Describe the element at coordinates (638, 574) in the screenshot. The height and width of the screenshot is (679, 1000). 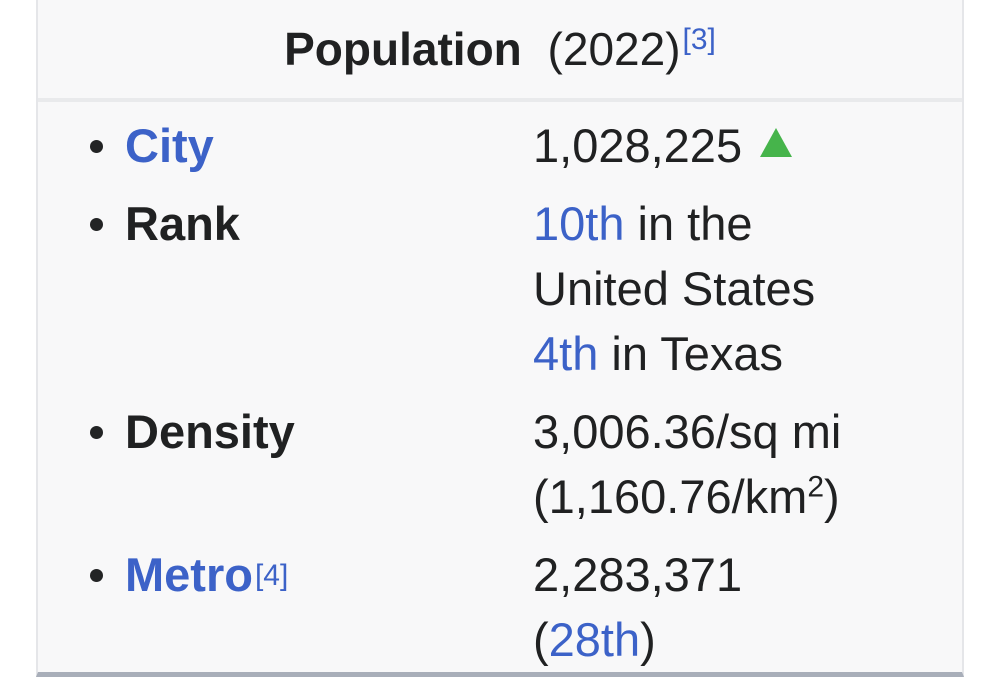
I see `metro-population-value: 2,283,371` at that location.